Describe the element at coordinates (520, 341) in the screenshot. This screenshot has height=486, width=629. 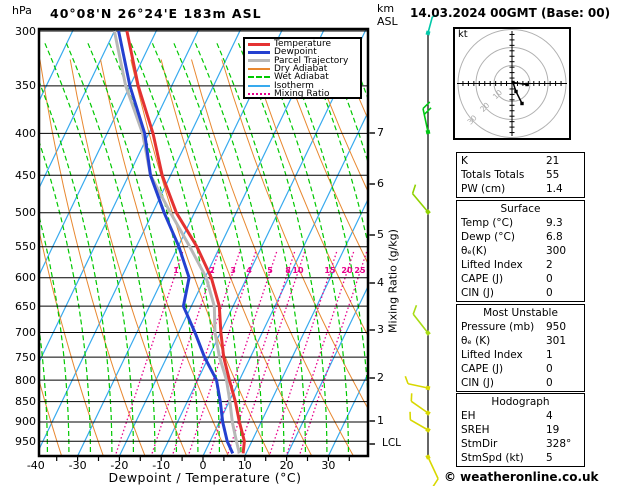
I see `table-row: θₑ (K) 301` at that location.